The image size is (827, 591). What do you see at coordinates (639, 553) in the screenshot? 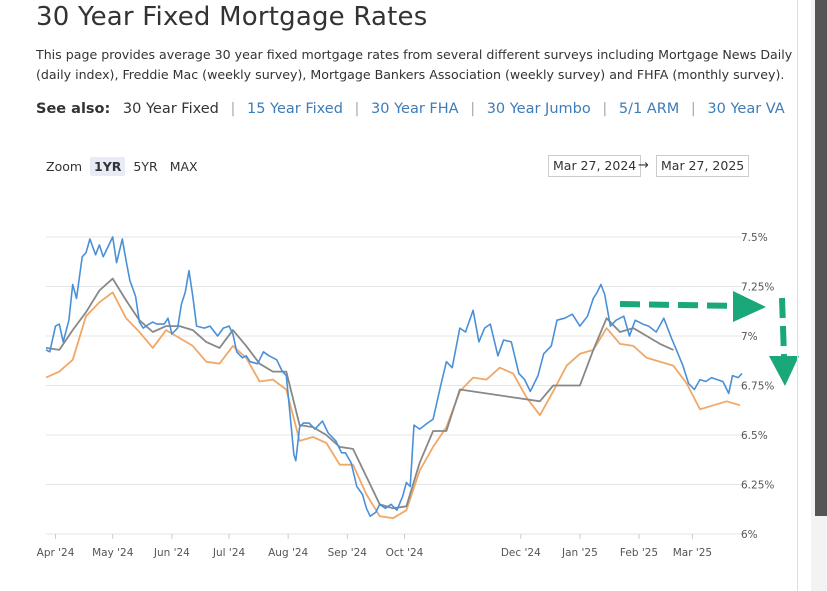
I see `x-tick-label: Feb '25` at bounding box center [639, 553].